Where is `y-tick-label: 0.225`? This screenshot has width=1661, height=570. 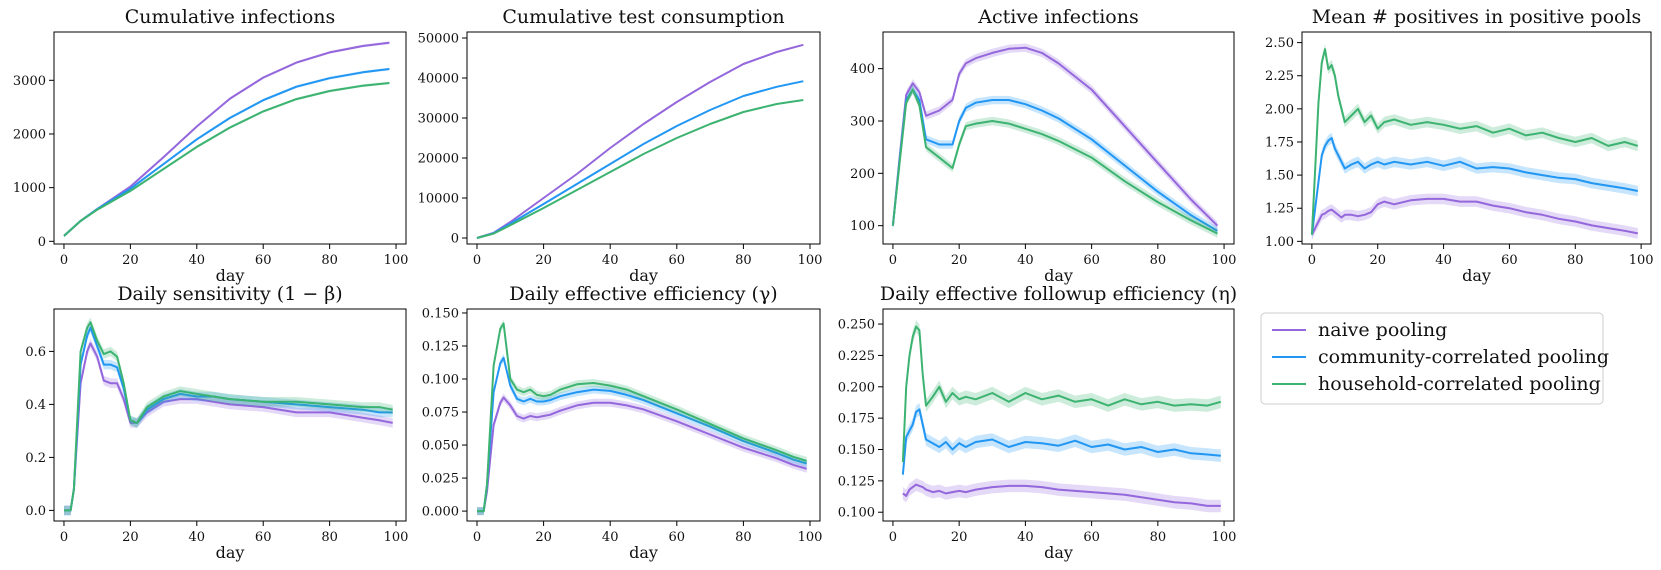
y-tick-label: 0.225 is located at coordinates (856, 356).